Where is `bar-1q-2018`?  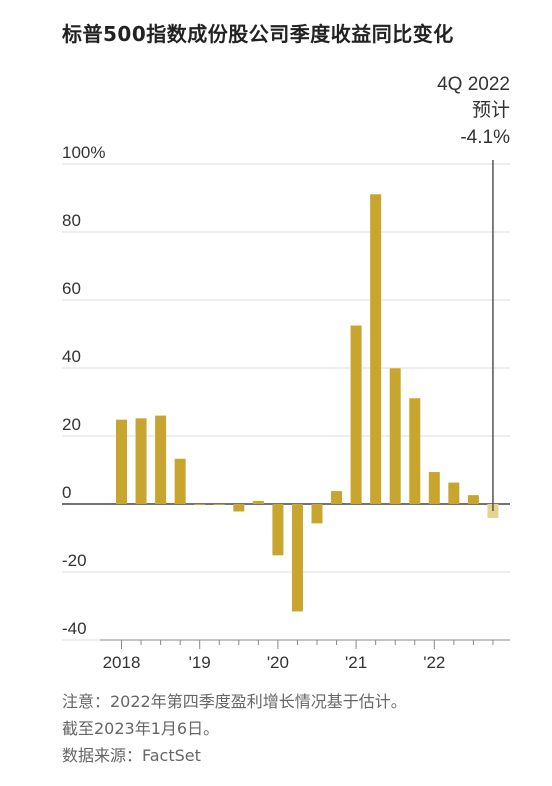
bar-1q-2018 is located at coordinates (121, 461).